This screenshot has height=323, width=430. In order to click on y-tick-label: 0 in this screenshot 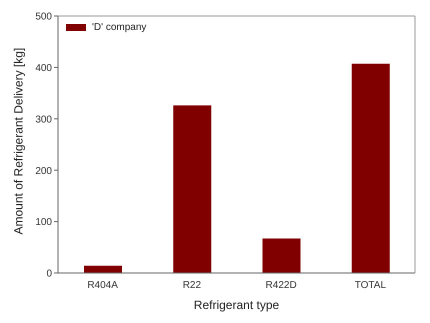, I will do `click(49, 274)`.